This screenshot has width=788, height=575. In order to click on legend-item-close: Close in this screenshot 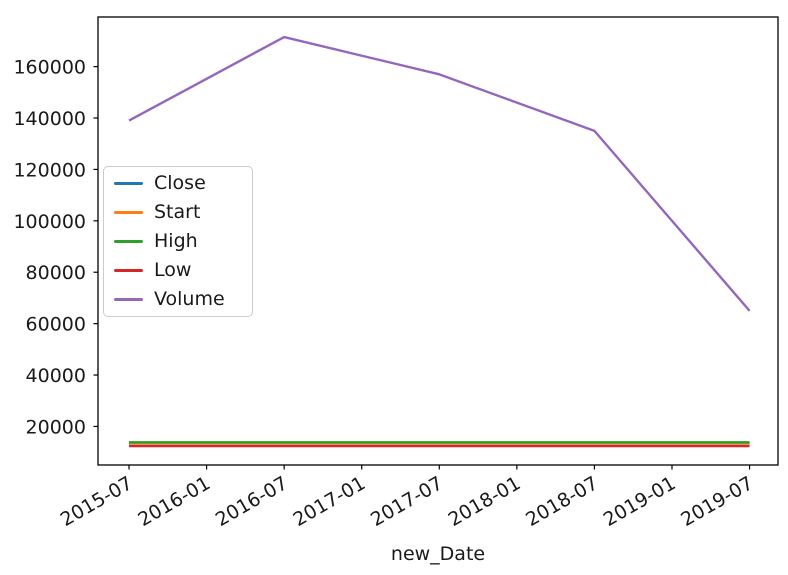, I will do `click(178, 184)`.